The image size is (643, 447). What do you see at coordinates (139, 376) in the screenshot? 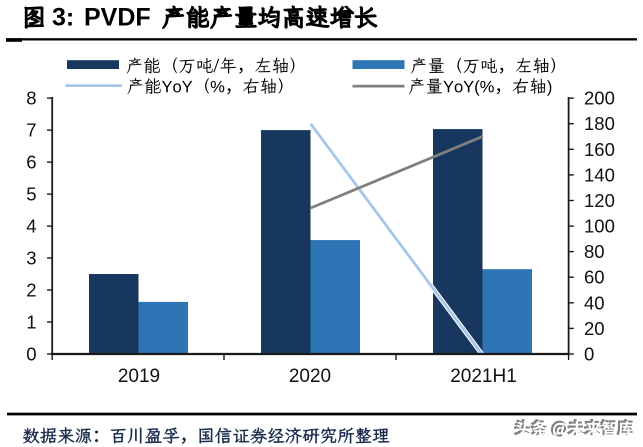
I see `svg-text: 2019` at bounding box center [139, 376].